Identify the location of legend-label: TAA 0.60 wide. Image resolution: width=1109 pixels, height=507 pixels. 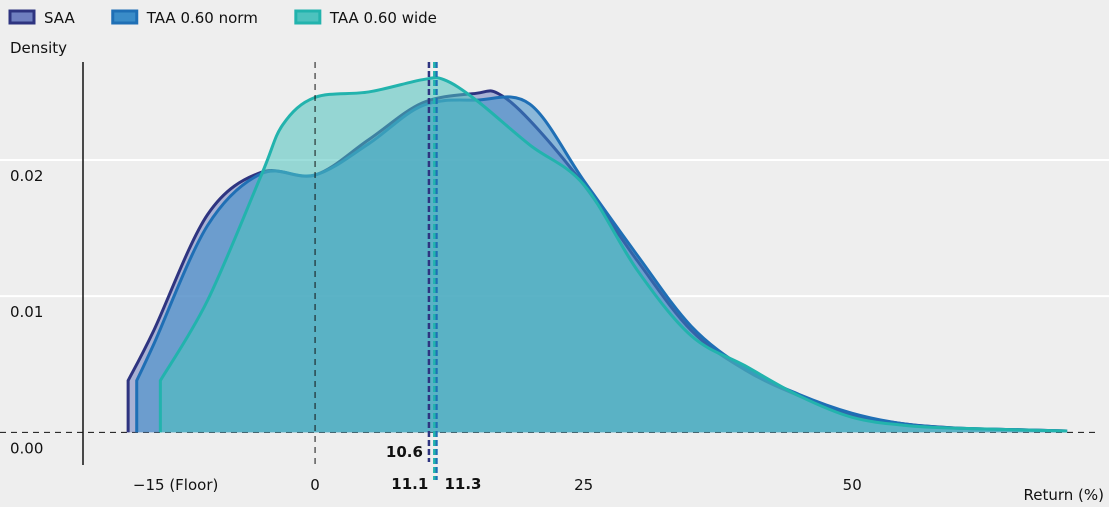
(383, 18).